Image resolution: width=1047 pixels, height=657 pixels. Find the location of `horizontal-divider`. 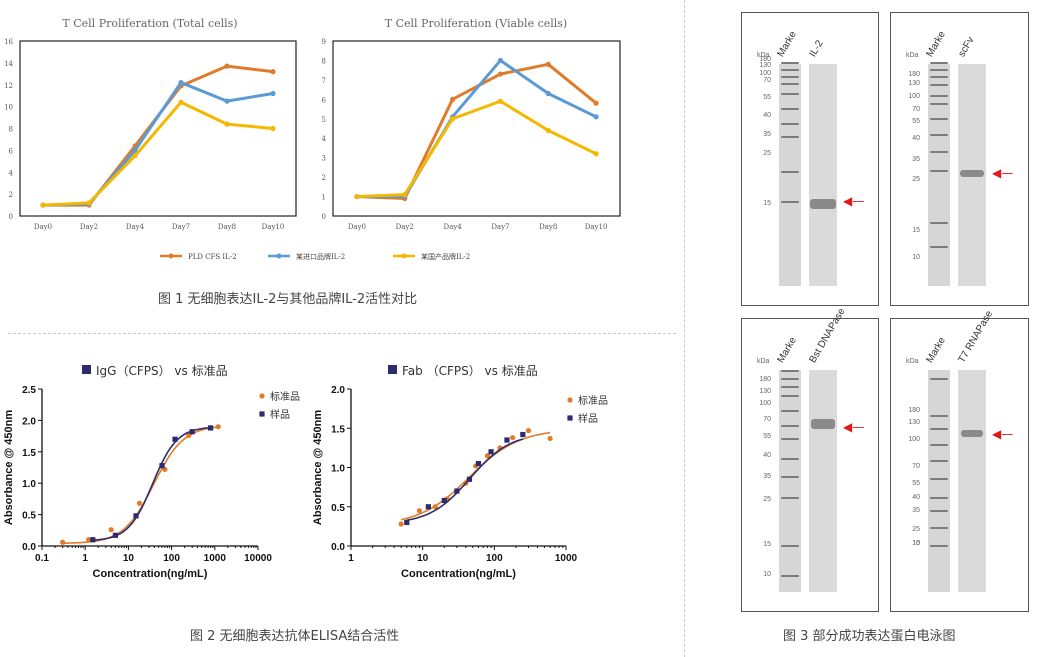

horizontal-divider is located at coordinates (342, 333).